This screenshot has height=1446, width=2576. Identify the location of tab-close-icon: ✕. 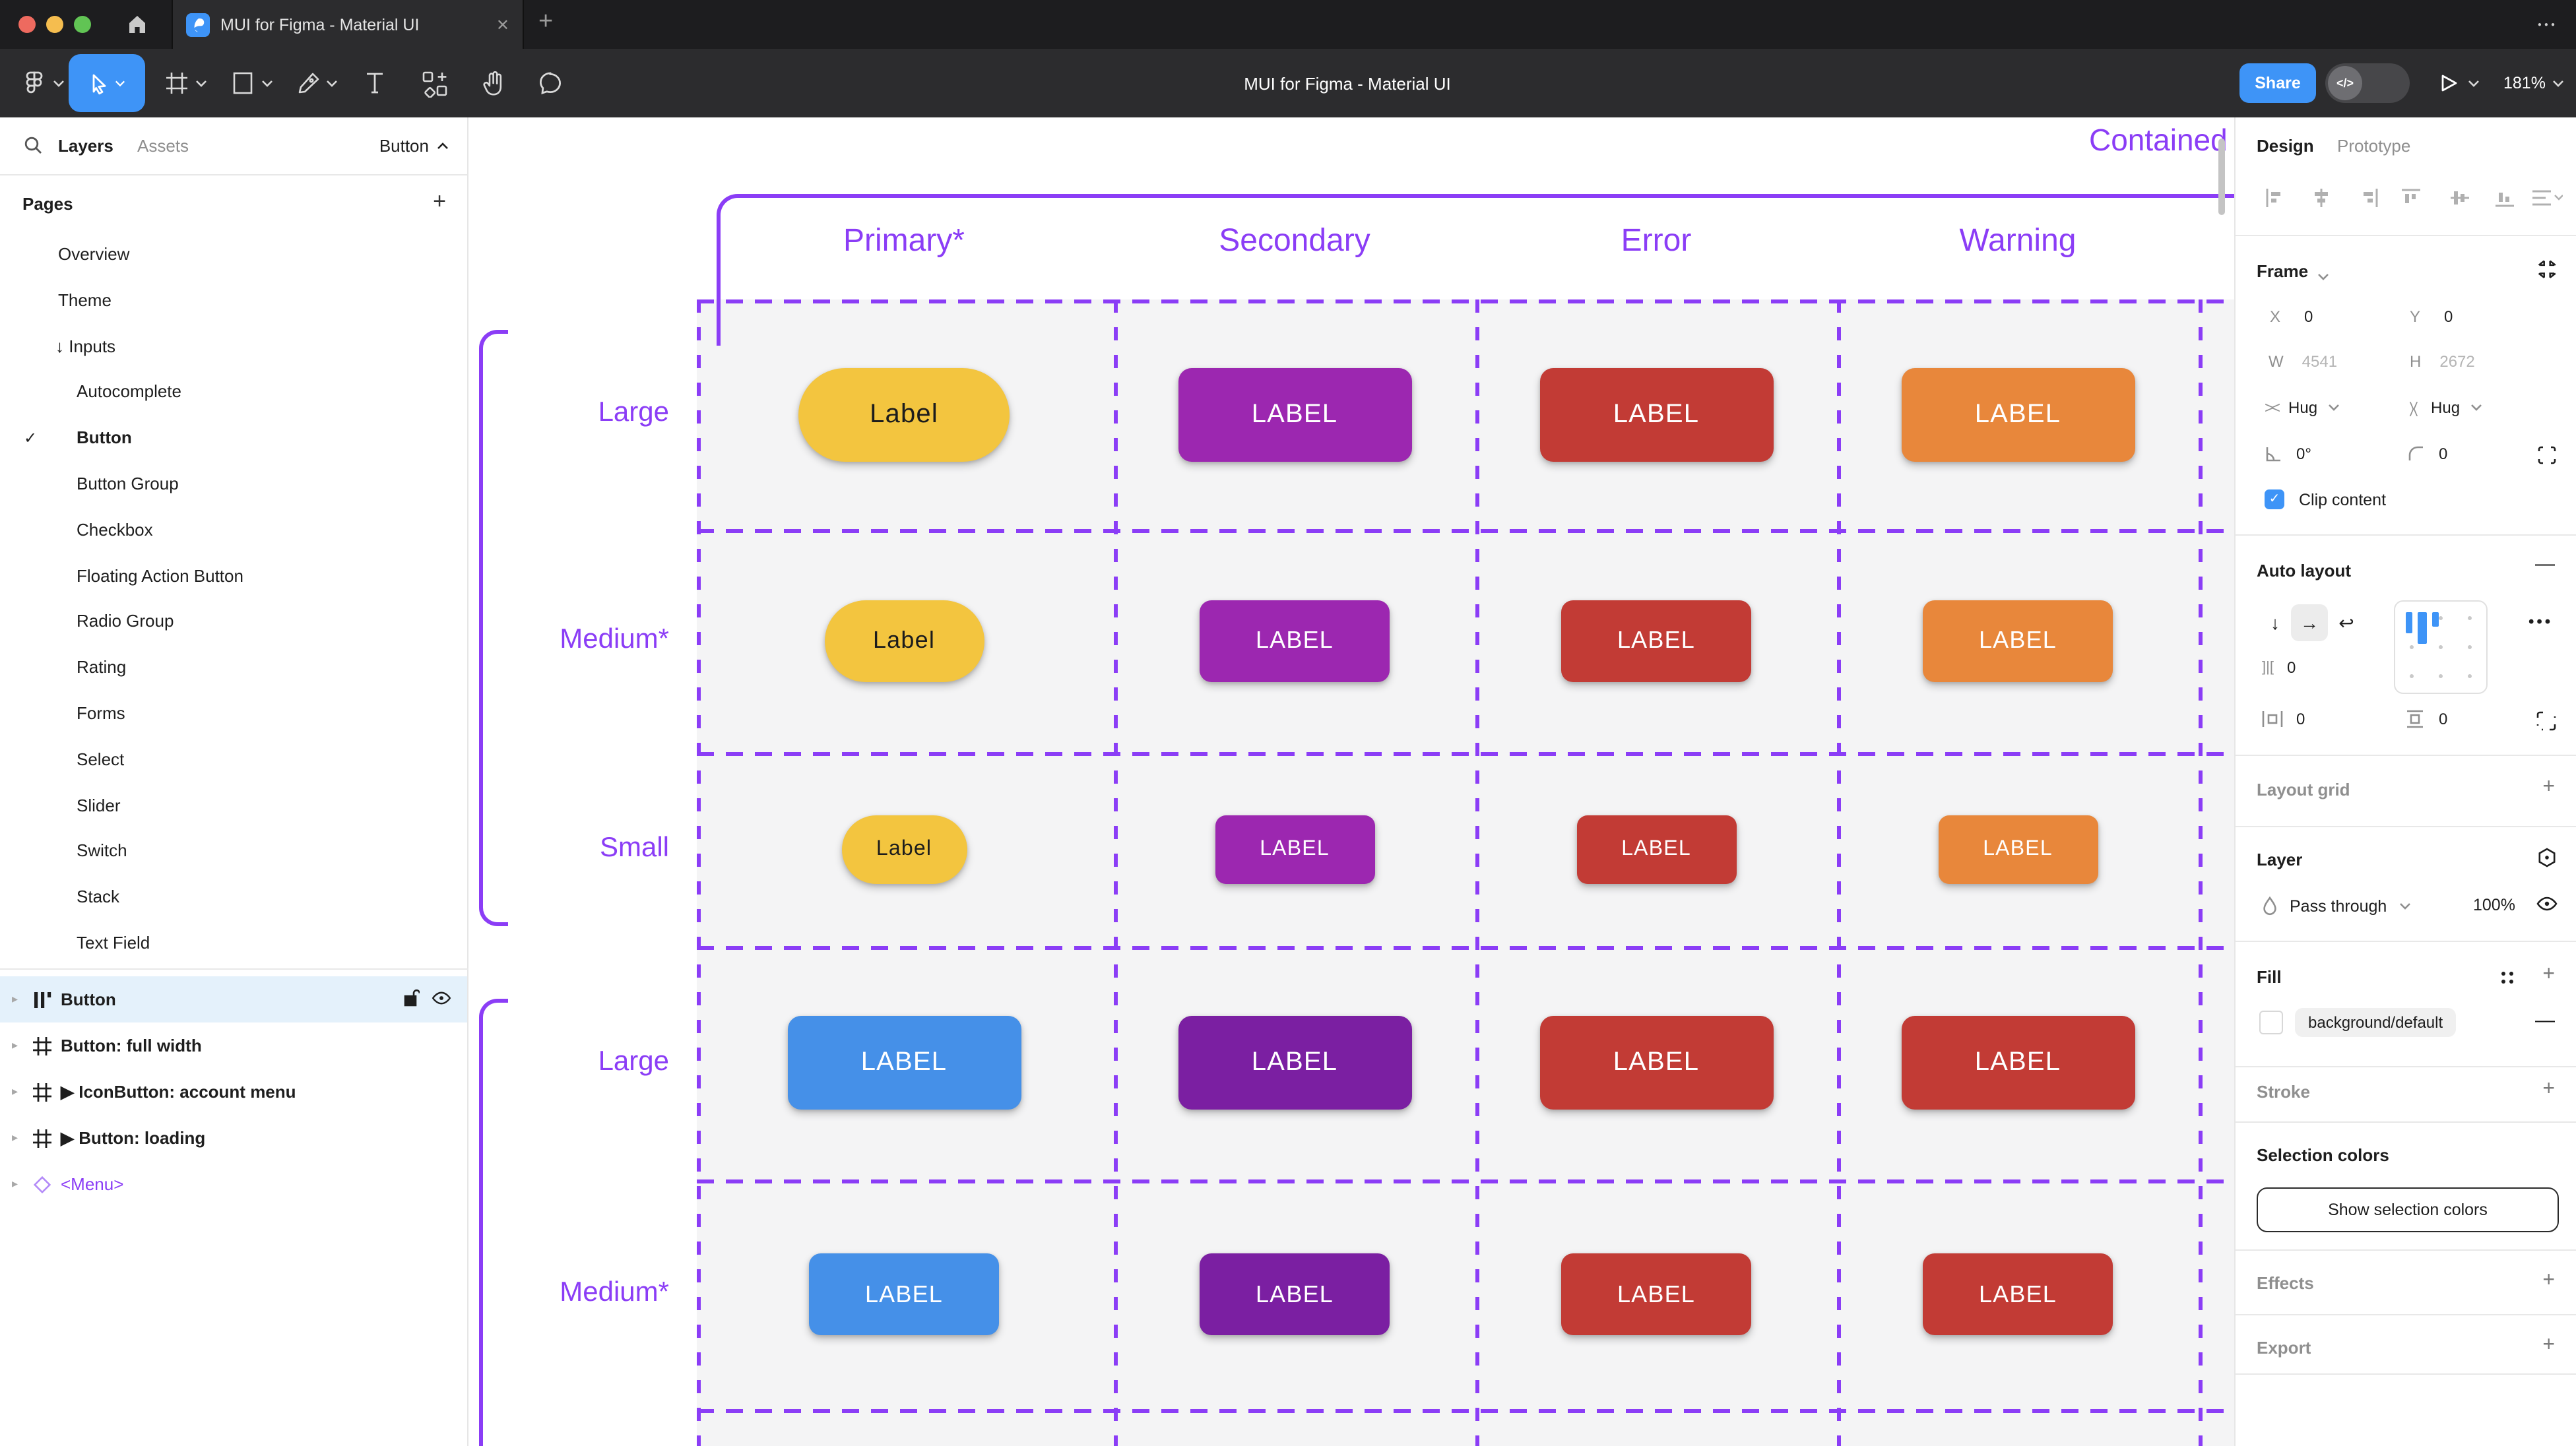
(502, 24).